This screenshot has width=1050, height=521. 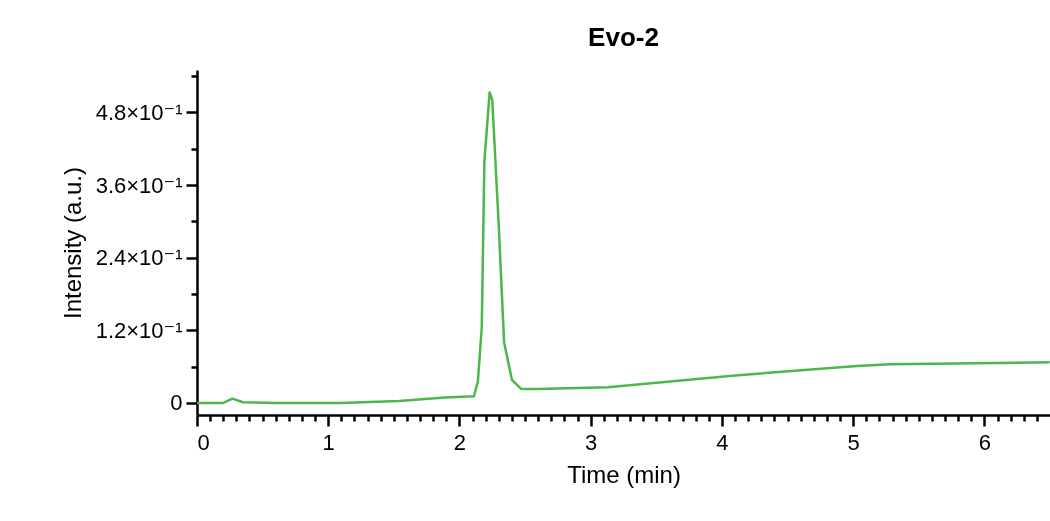 What do you see at coordinates (460, 442) in the screenshot?
I see `x-tick-label: 2` at bounding box center [460, 442].